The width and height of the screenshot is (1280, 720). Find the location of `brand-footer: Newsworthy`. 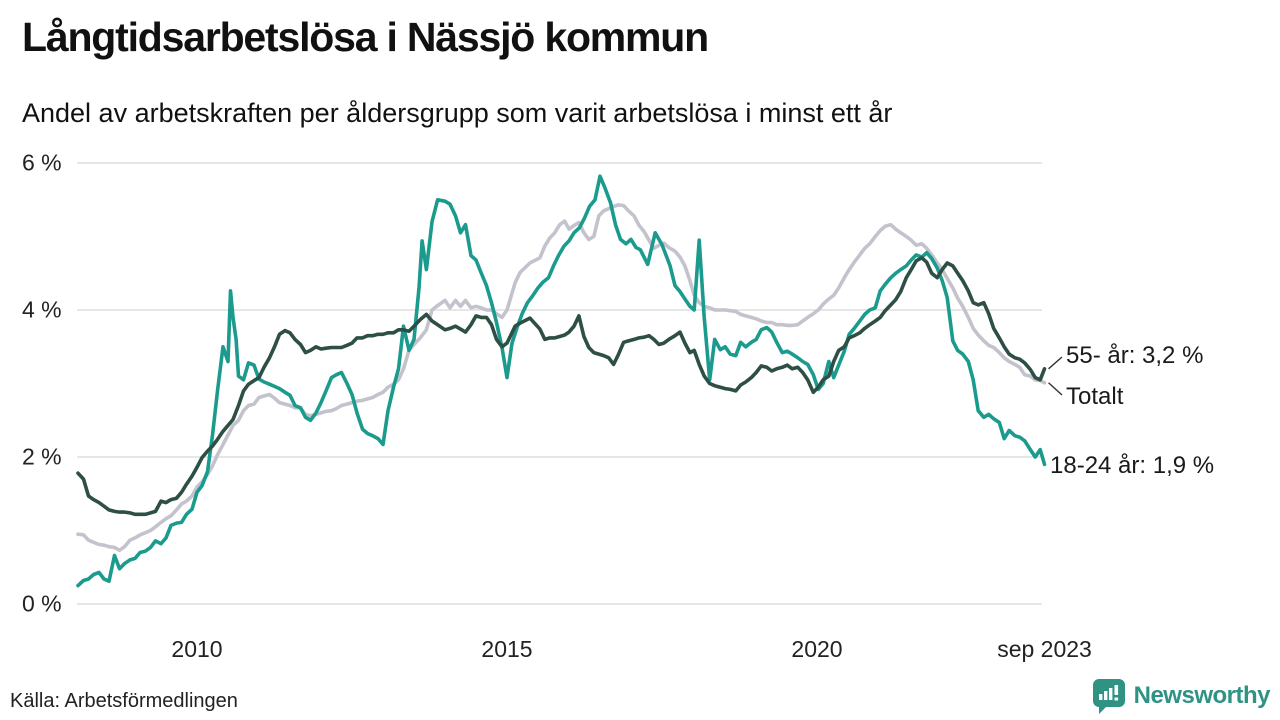

brand-footer: Newsworthy is located at coordinates (1181, 696).